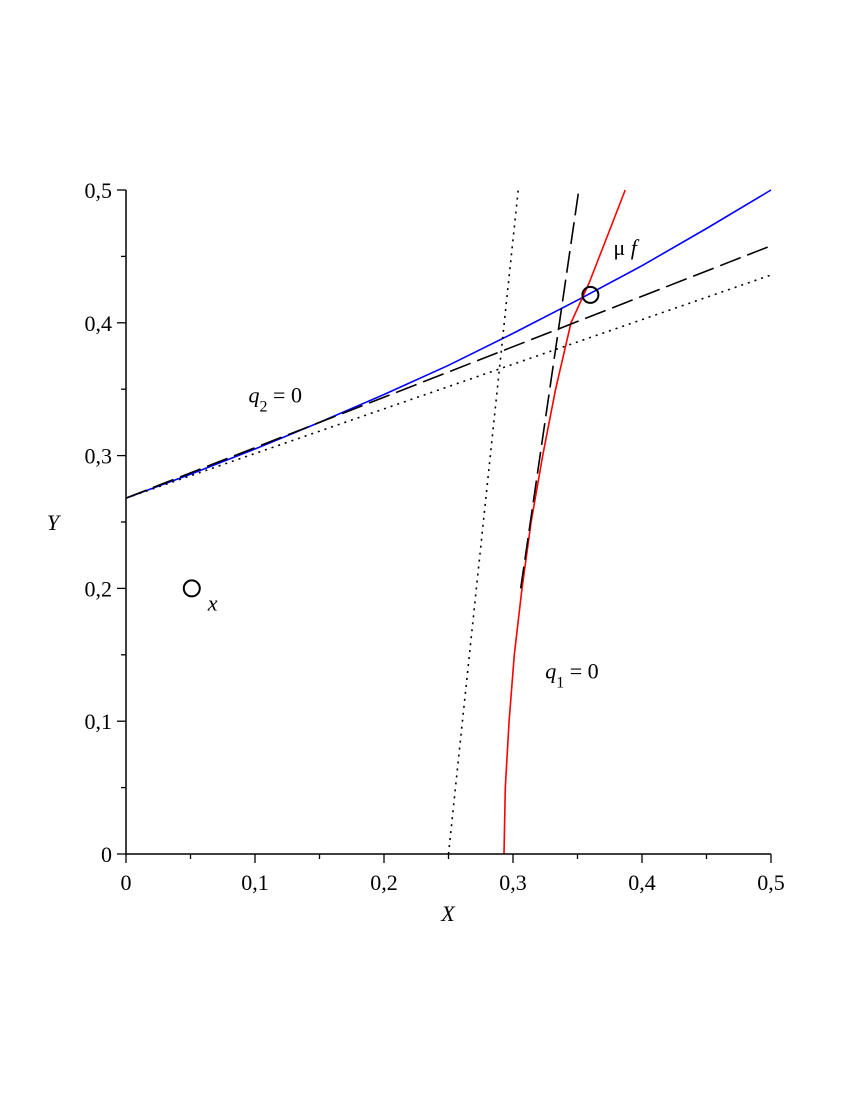 Image resolution: width=850 pixels, height=1100 pixels. I want to click on y-tick-label: 0,4, so click(99, 323).